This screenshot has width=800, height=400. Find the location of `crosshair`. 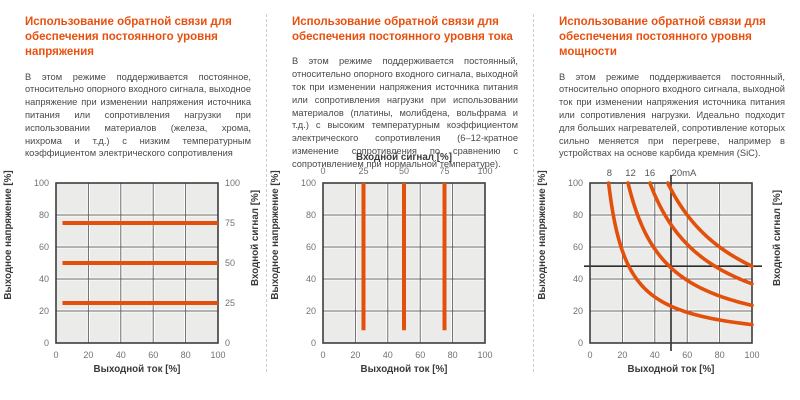

crosshair is located at coordinates (673, 263).